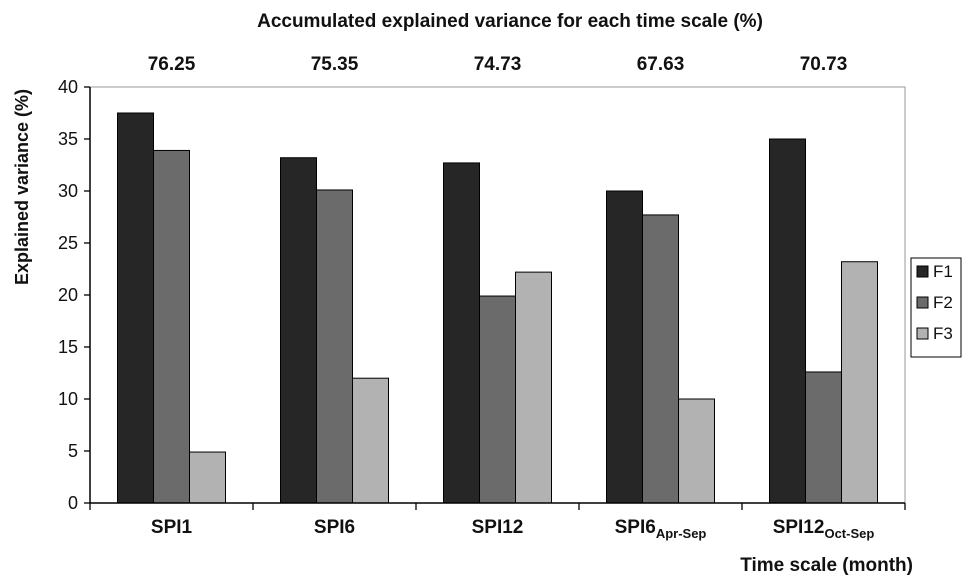 This screenshot has height=583, width=966. I want to click on legend-swatch-f3, so click(922, 333).